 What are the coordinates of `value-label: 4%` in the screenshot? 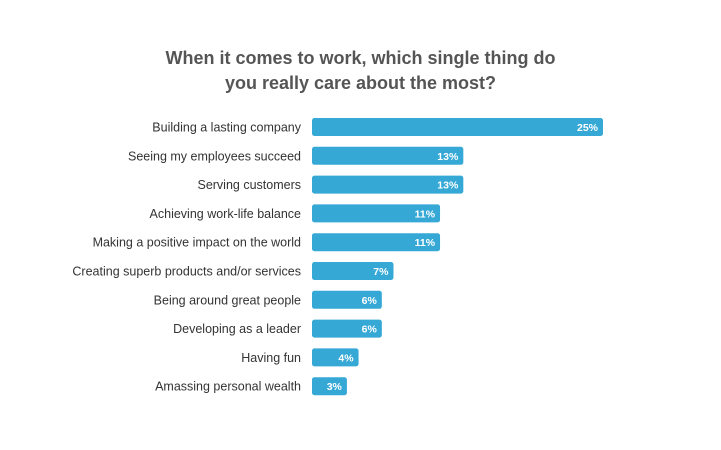 It's located at (346, 358).